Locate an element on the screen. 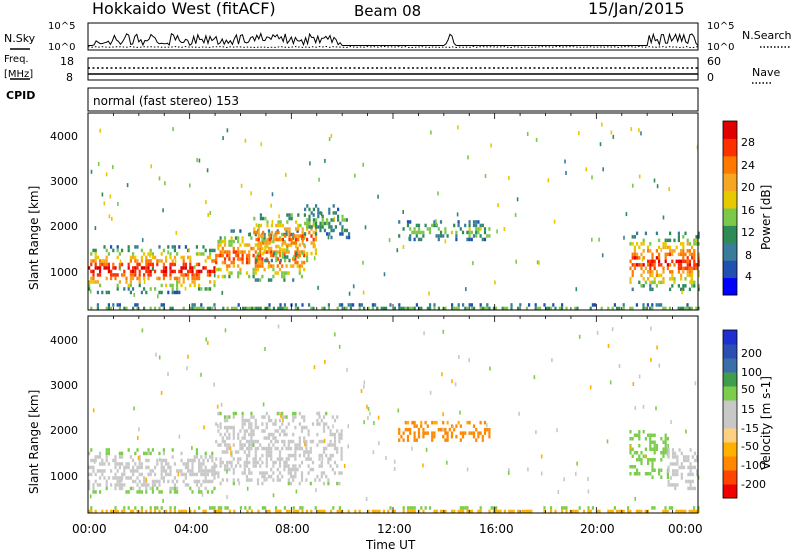 The image size is (800, 554). station-title: Hokkaido West (fitACF) is located at coordinates (184, 9).